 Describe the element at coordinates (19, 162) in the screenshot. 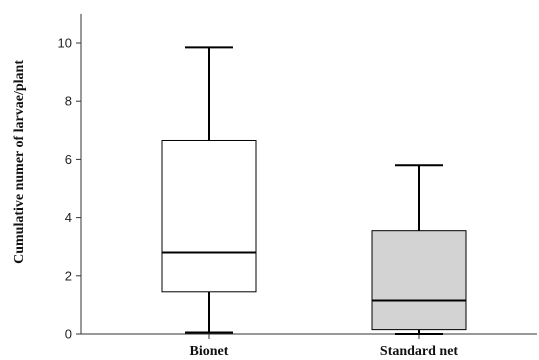

I see `y-axis-title: Cumulative numer of larvae/plant` at that location.